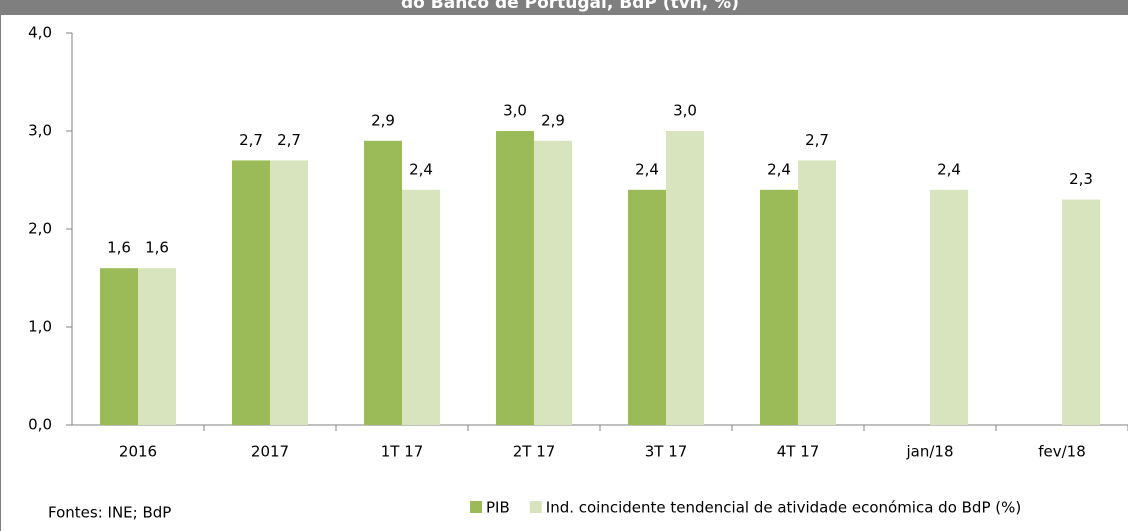 The image size is (1128, 531). Describe the element at coordinates (270, 452) in the screenshot. I see `x-tick-label: 2017` at that location.